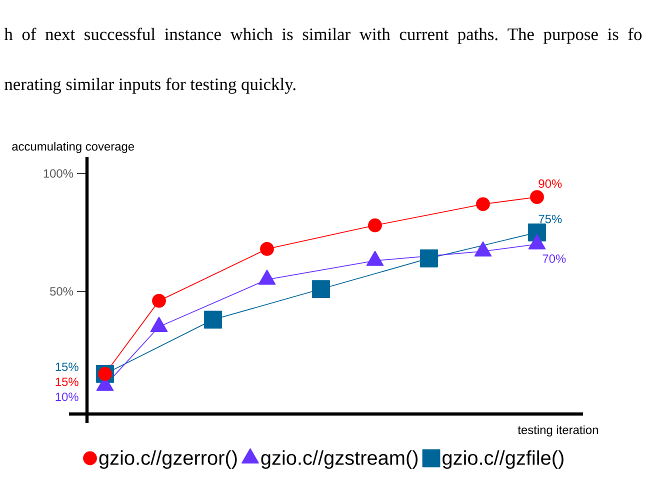 Image resolution: width=646 pixels, height=503 pixels. What do you see at coordinates (59, 173) in the screenshot?
I see `y-tick-label: 100%` at bounding box center [59, 173].